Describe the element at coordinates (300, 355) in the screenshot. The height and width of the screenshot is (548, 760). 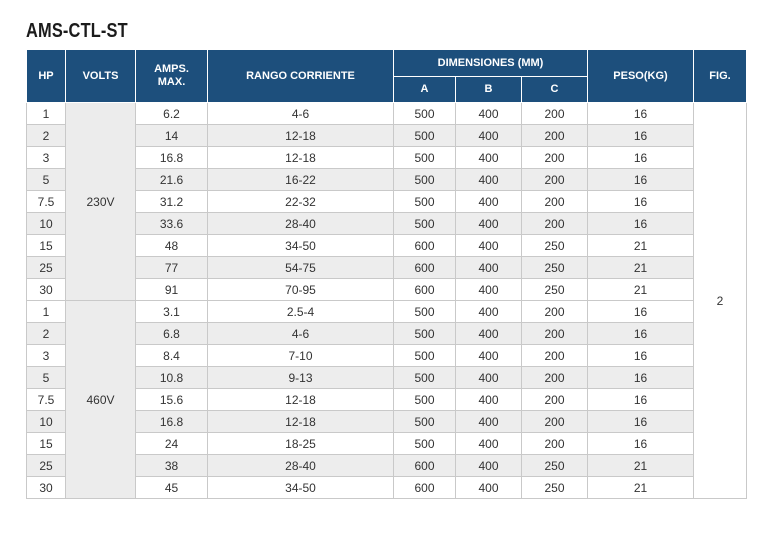
I see `cell-rango: 7-10` at that location.